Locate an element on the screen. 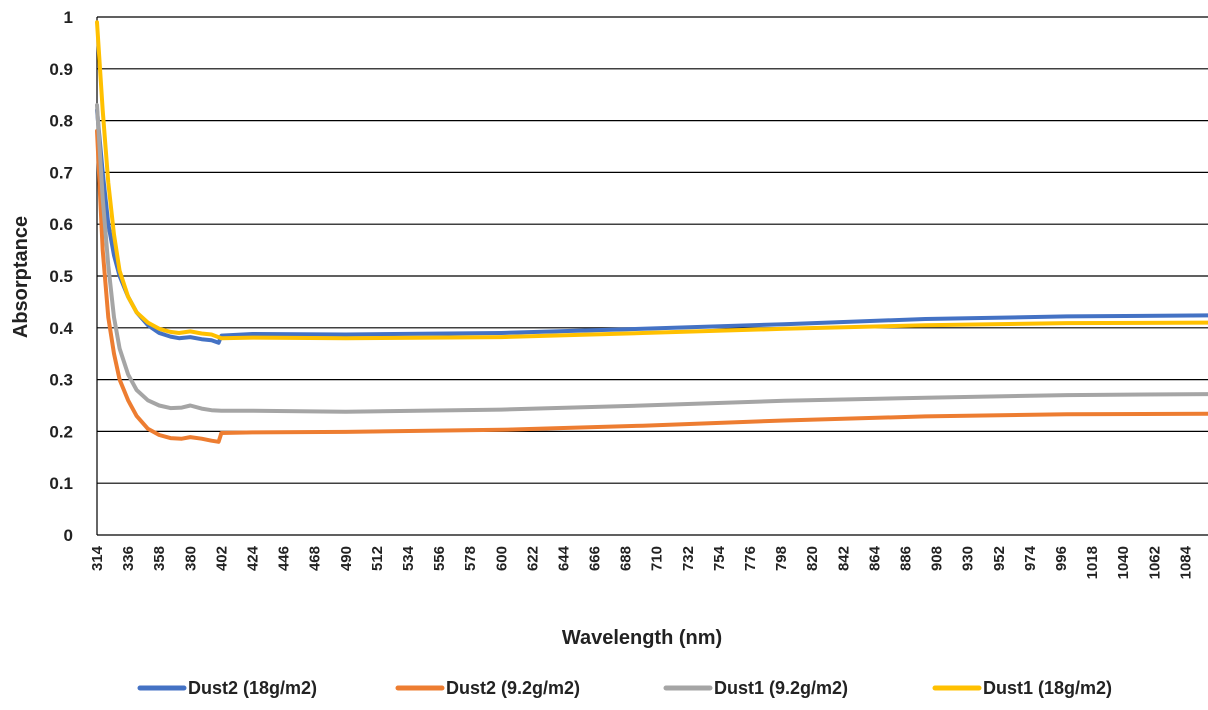 This screenshot has height=710, width=1208. y-tick-labels: 0 0.1 0.2 0.3 0.4 0.5 0.6 0.7 0.8 0.9 1 is located at coordinates (61, 276).